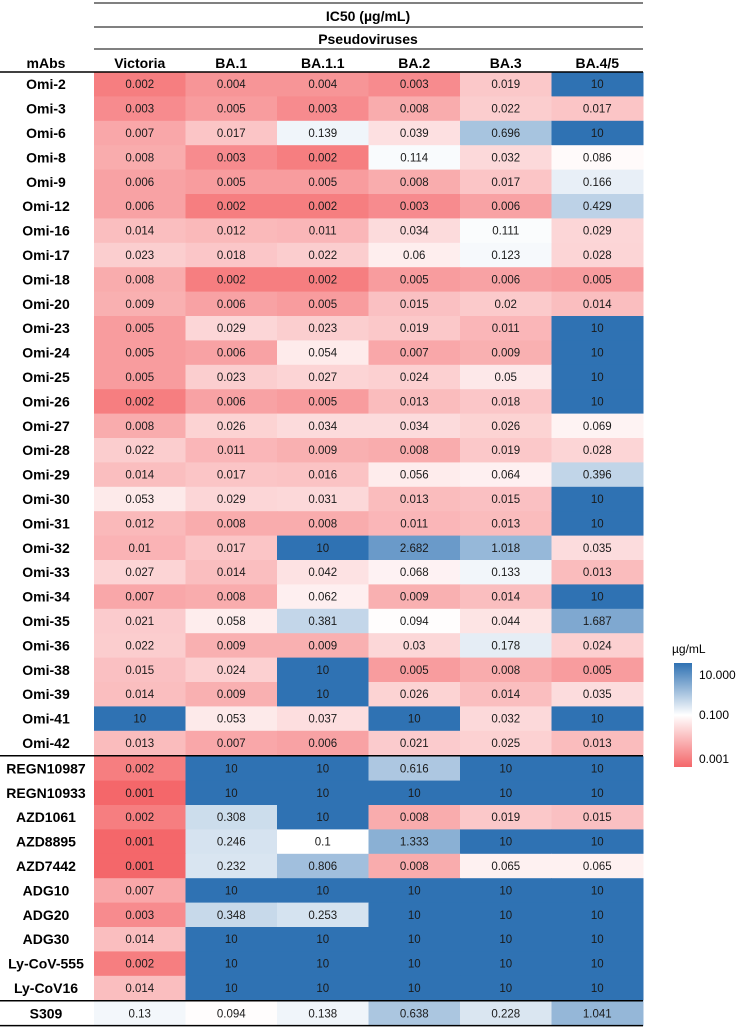  I want to click on cell-value-label: 0.025, so click(505, 744).